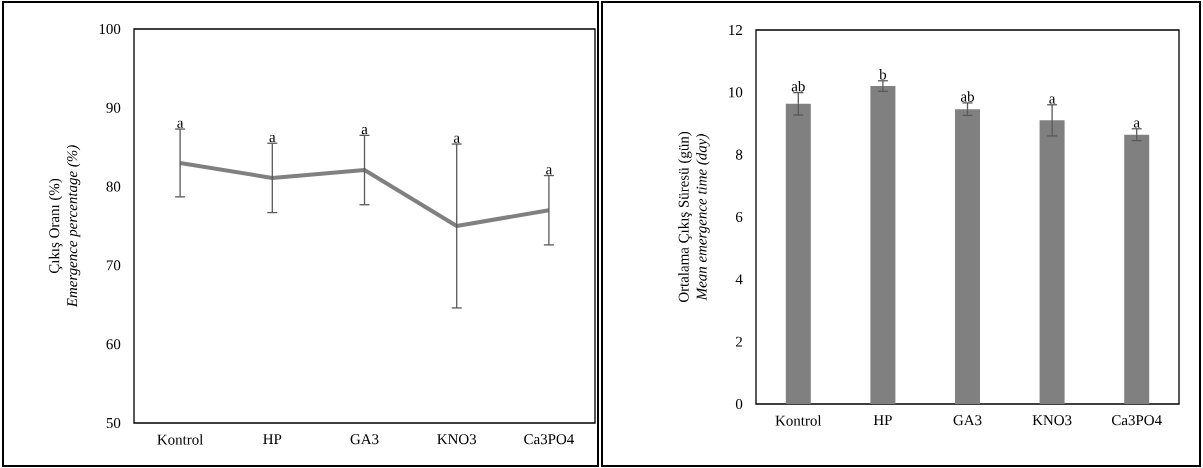 The image size is (1203, 468). I want to click on y-tick-label: 50, so click(113, 423).